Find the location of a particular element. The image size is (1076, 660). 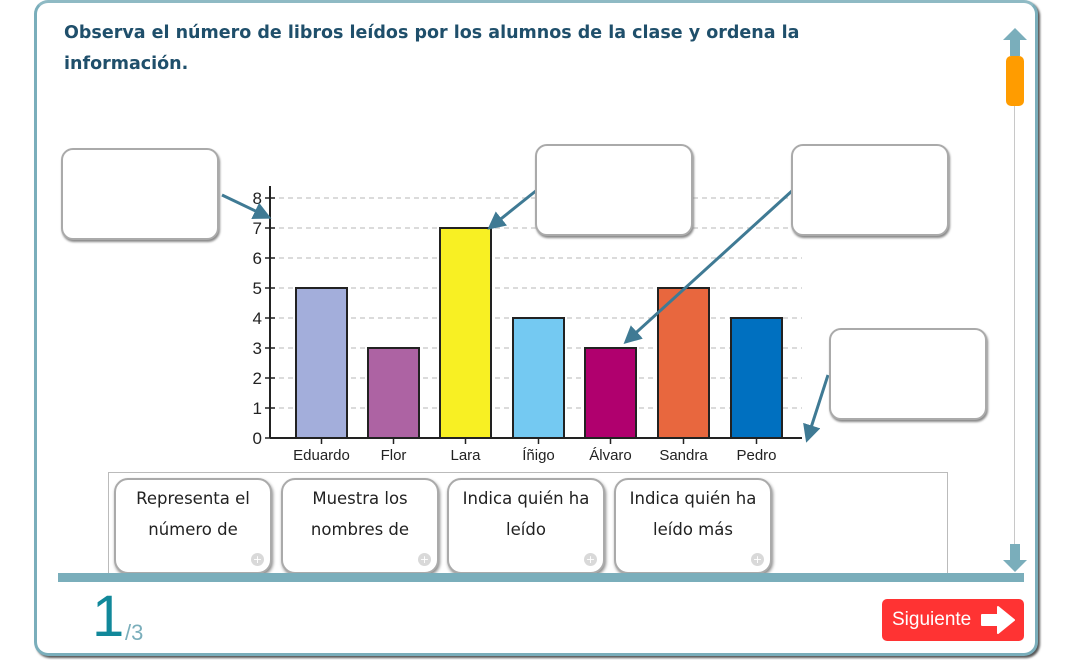

draggable-card: Representa el número de + is located at coordinates (193, 526).